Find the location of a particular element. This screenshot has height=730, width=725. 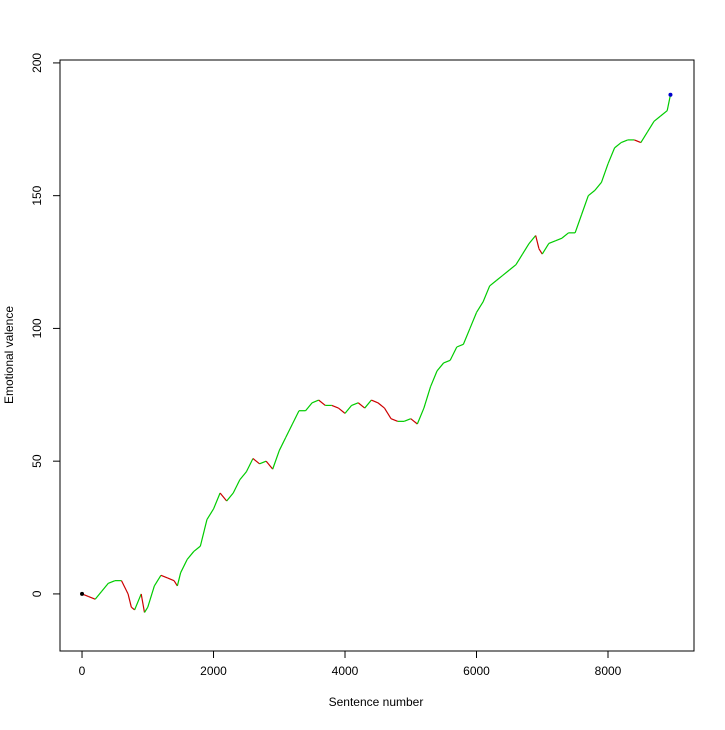

x-tick-label: 8000 is located at coordinates (608, 671).